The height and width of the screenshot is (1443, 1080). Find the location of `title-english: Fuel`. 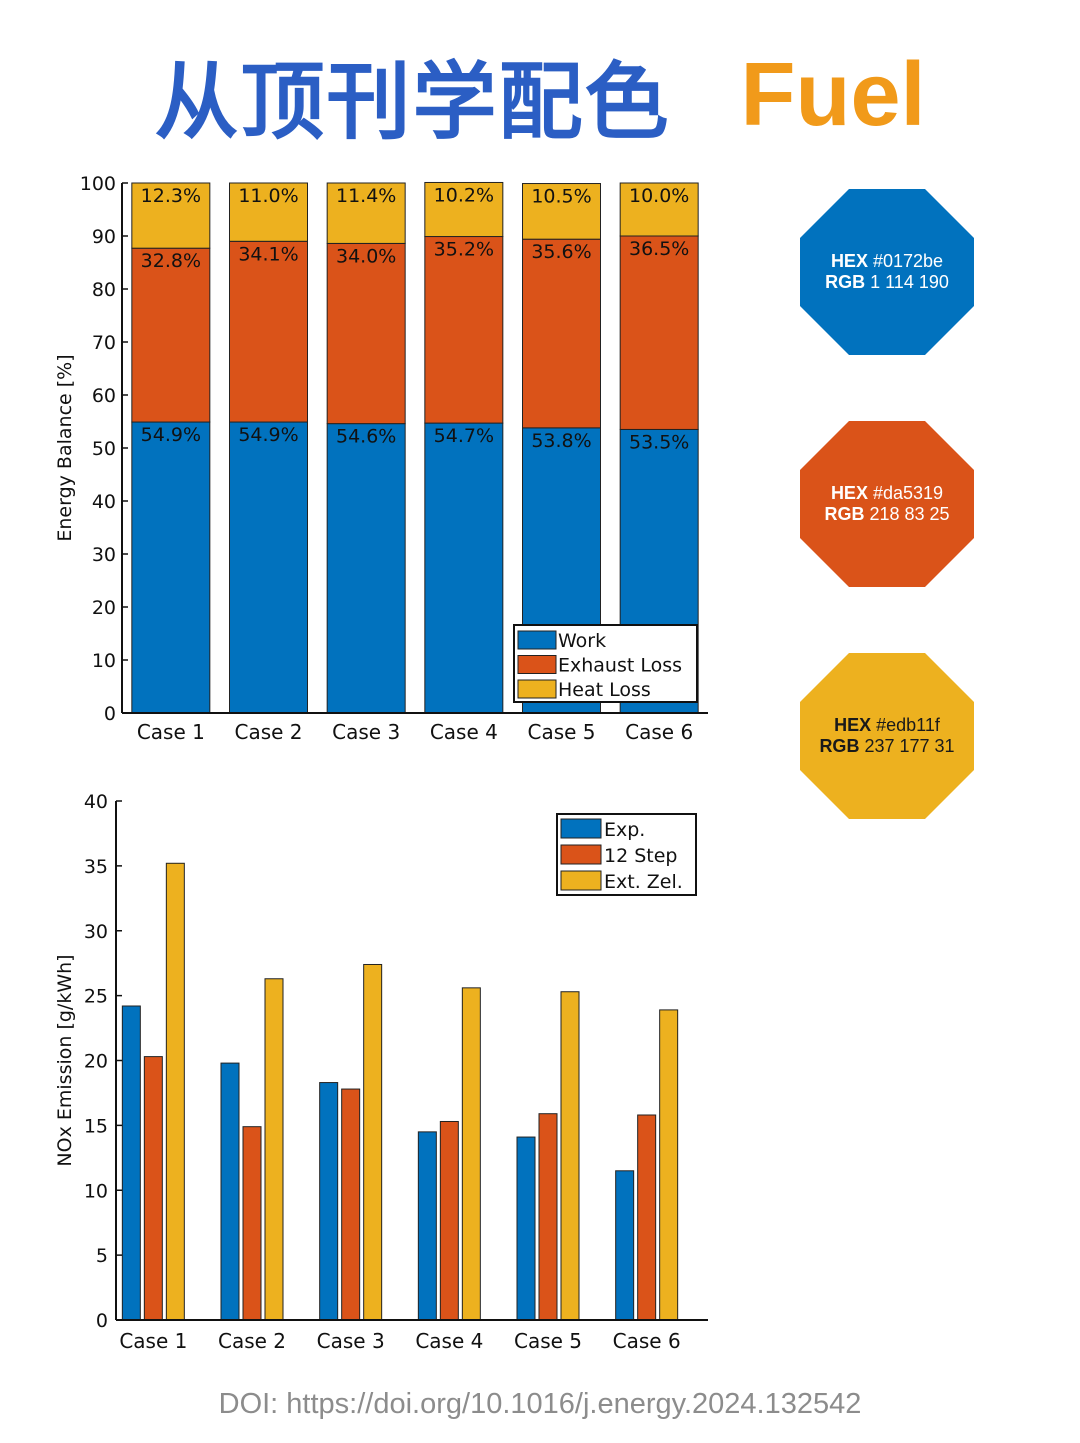

title-english: Fuel is located at coordinates (833, 94).